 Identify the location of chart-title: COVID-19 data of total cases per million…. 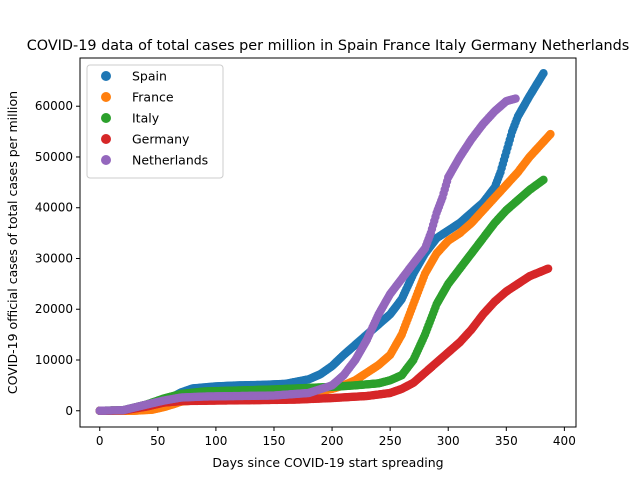
(328, 46).